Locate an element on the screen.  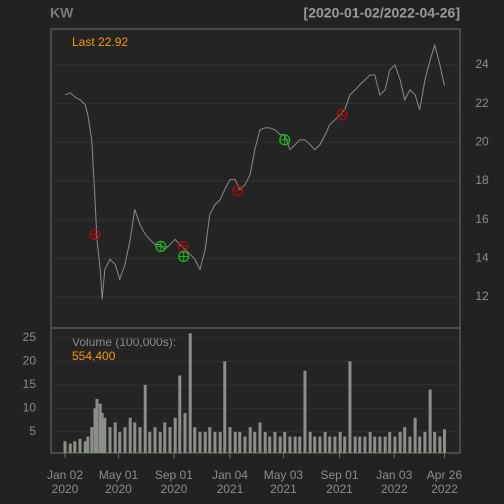
x-tick-label: May 03 is located at coordinates (284, 475).